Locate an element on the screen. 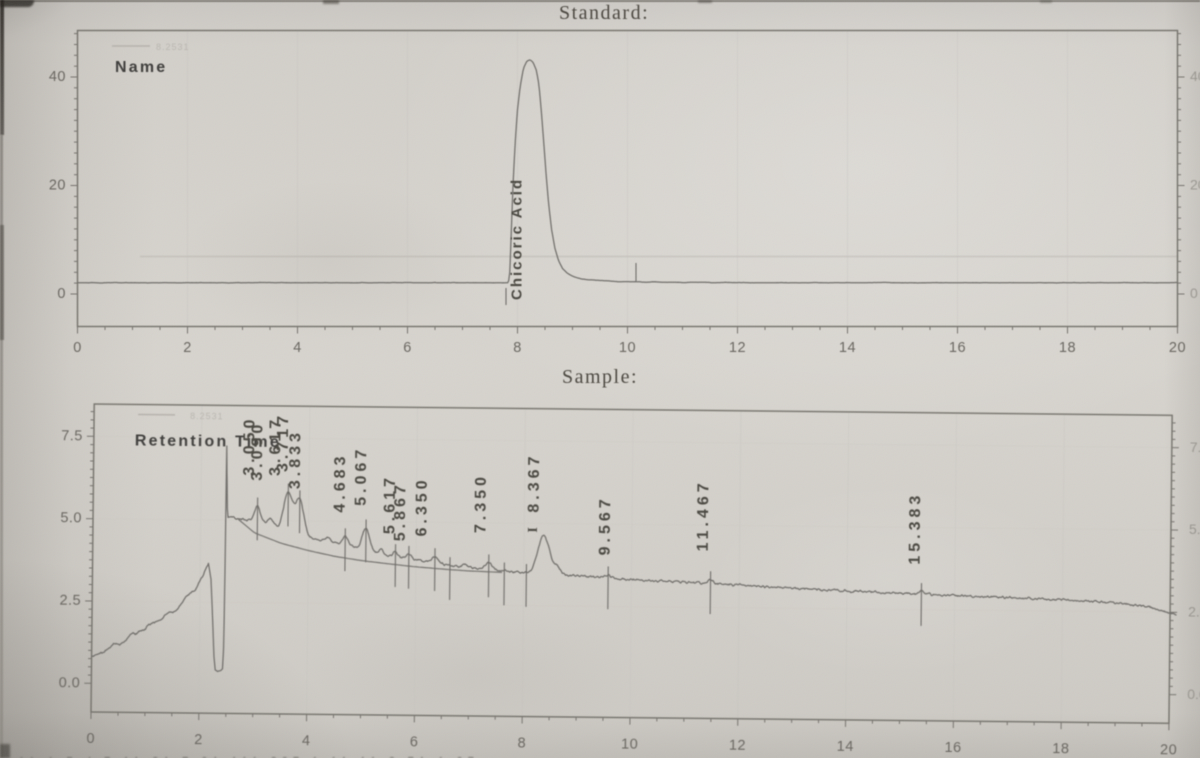  svg-text: 15.383 is located at coordinates (916, 528).